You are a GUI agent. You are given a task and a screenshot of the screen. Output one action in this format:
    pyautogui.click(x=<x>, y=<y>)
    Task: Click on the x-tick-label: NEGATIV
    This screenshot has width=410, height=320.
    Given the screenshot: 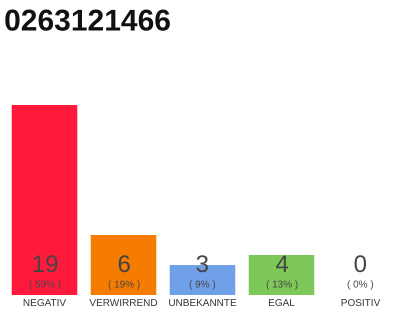 What is the action you would take?
    pyautogui.click(x=44, y=303)
    